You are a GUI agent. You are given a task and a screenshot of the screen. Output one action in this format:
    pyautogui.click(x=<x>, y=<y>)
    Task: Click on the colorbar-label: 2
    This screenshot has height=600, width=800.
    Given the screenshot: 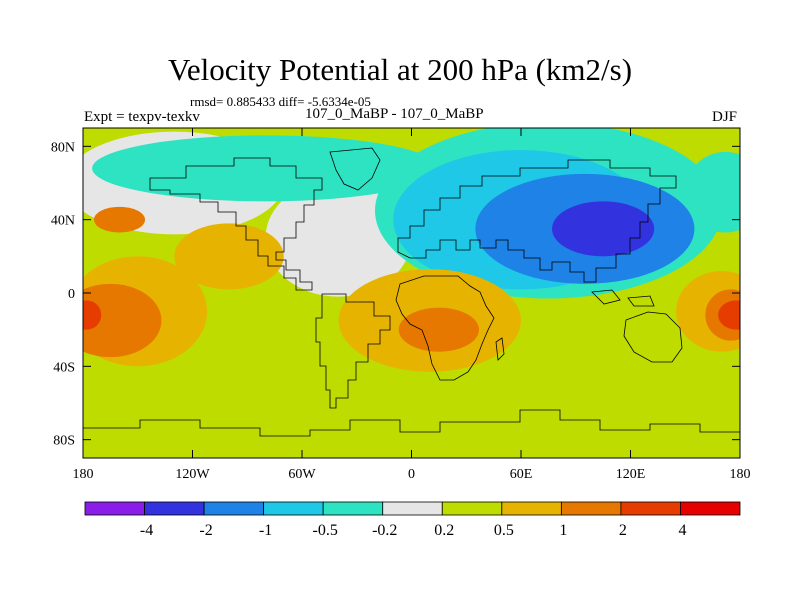 What is the action you would take?
    pyautogui.click(x=623, y=530)
    